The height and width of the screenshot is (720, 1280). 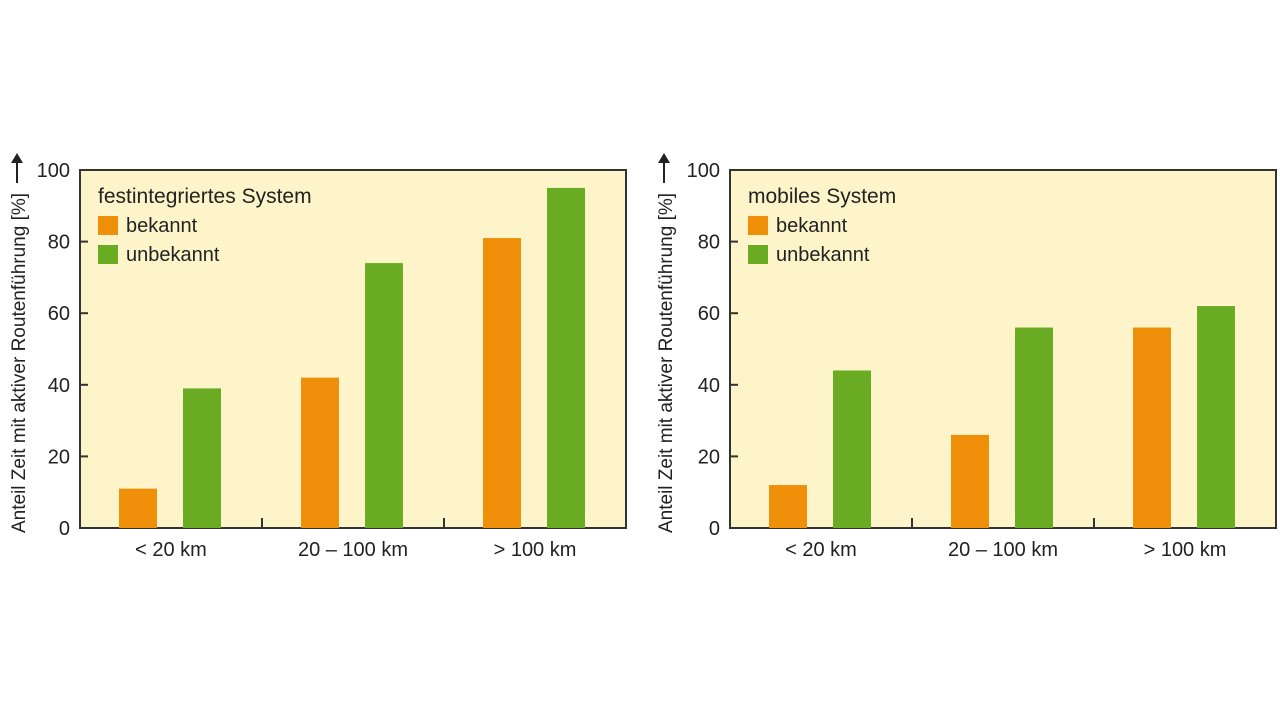 I want to click on x-ticks-2: < 20 km 20 – 100 km > 100 km, so click(x=1005, y=539).